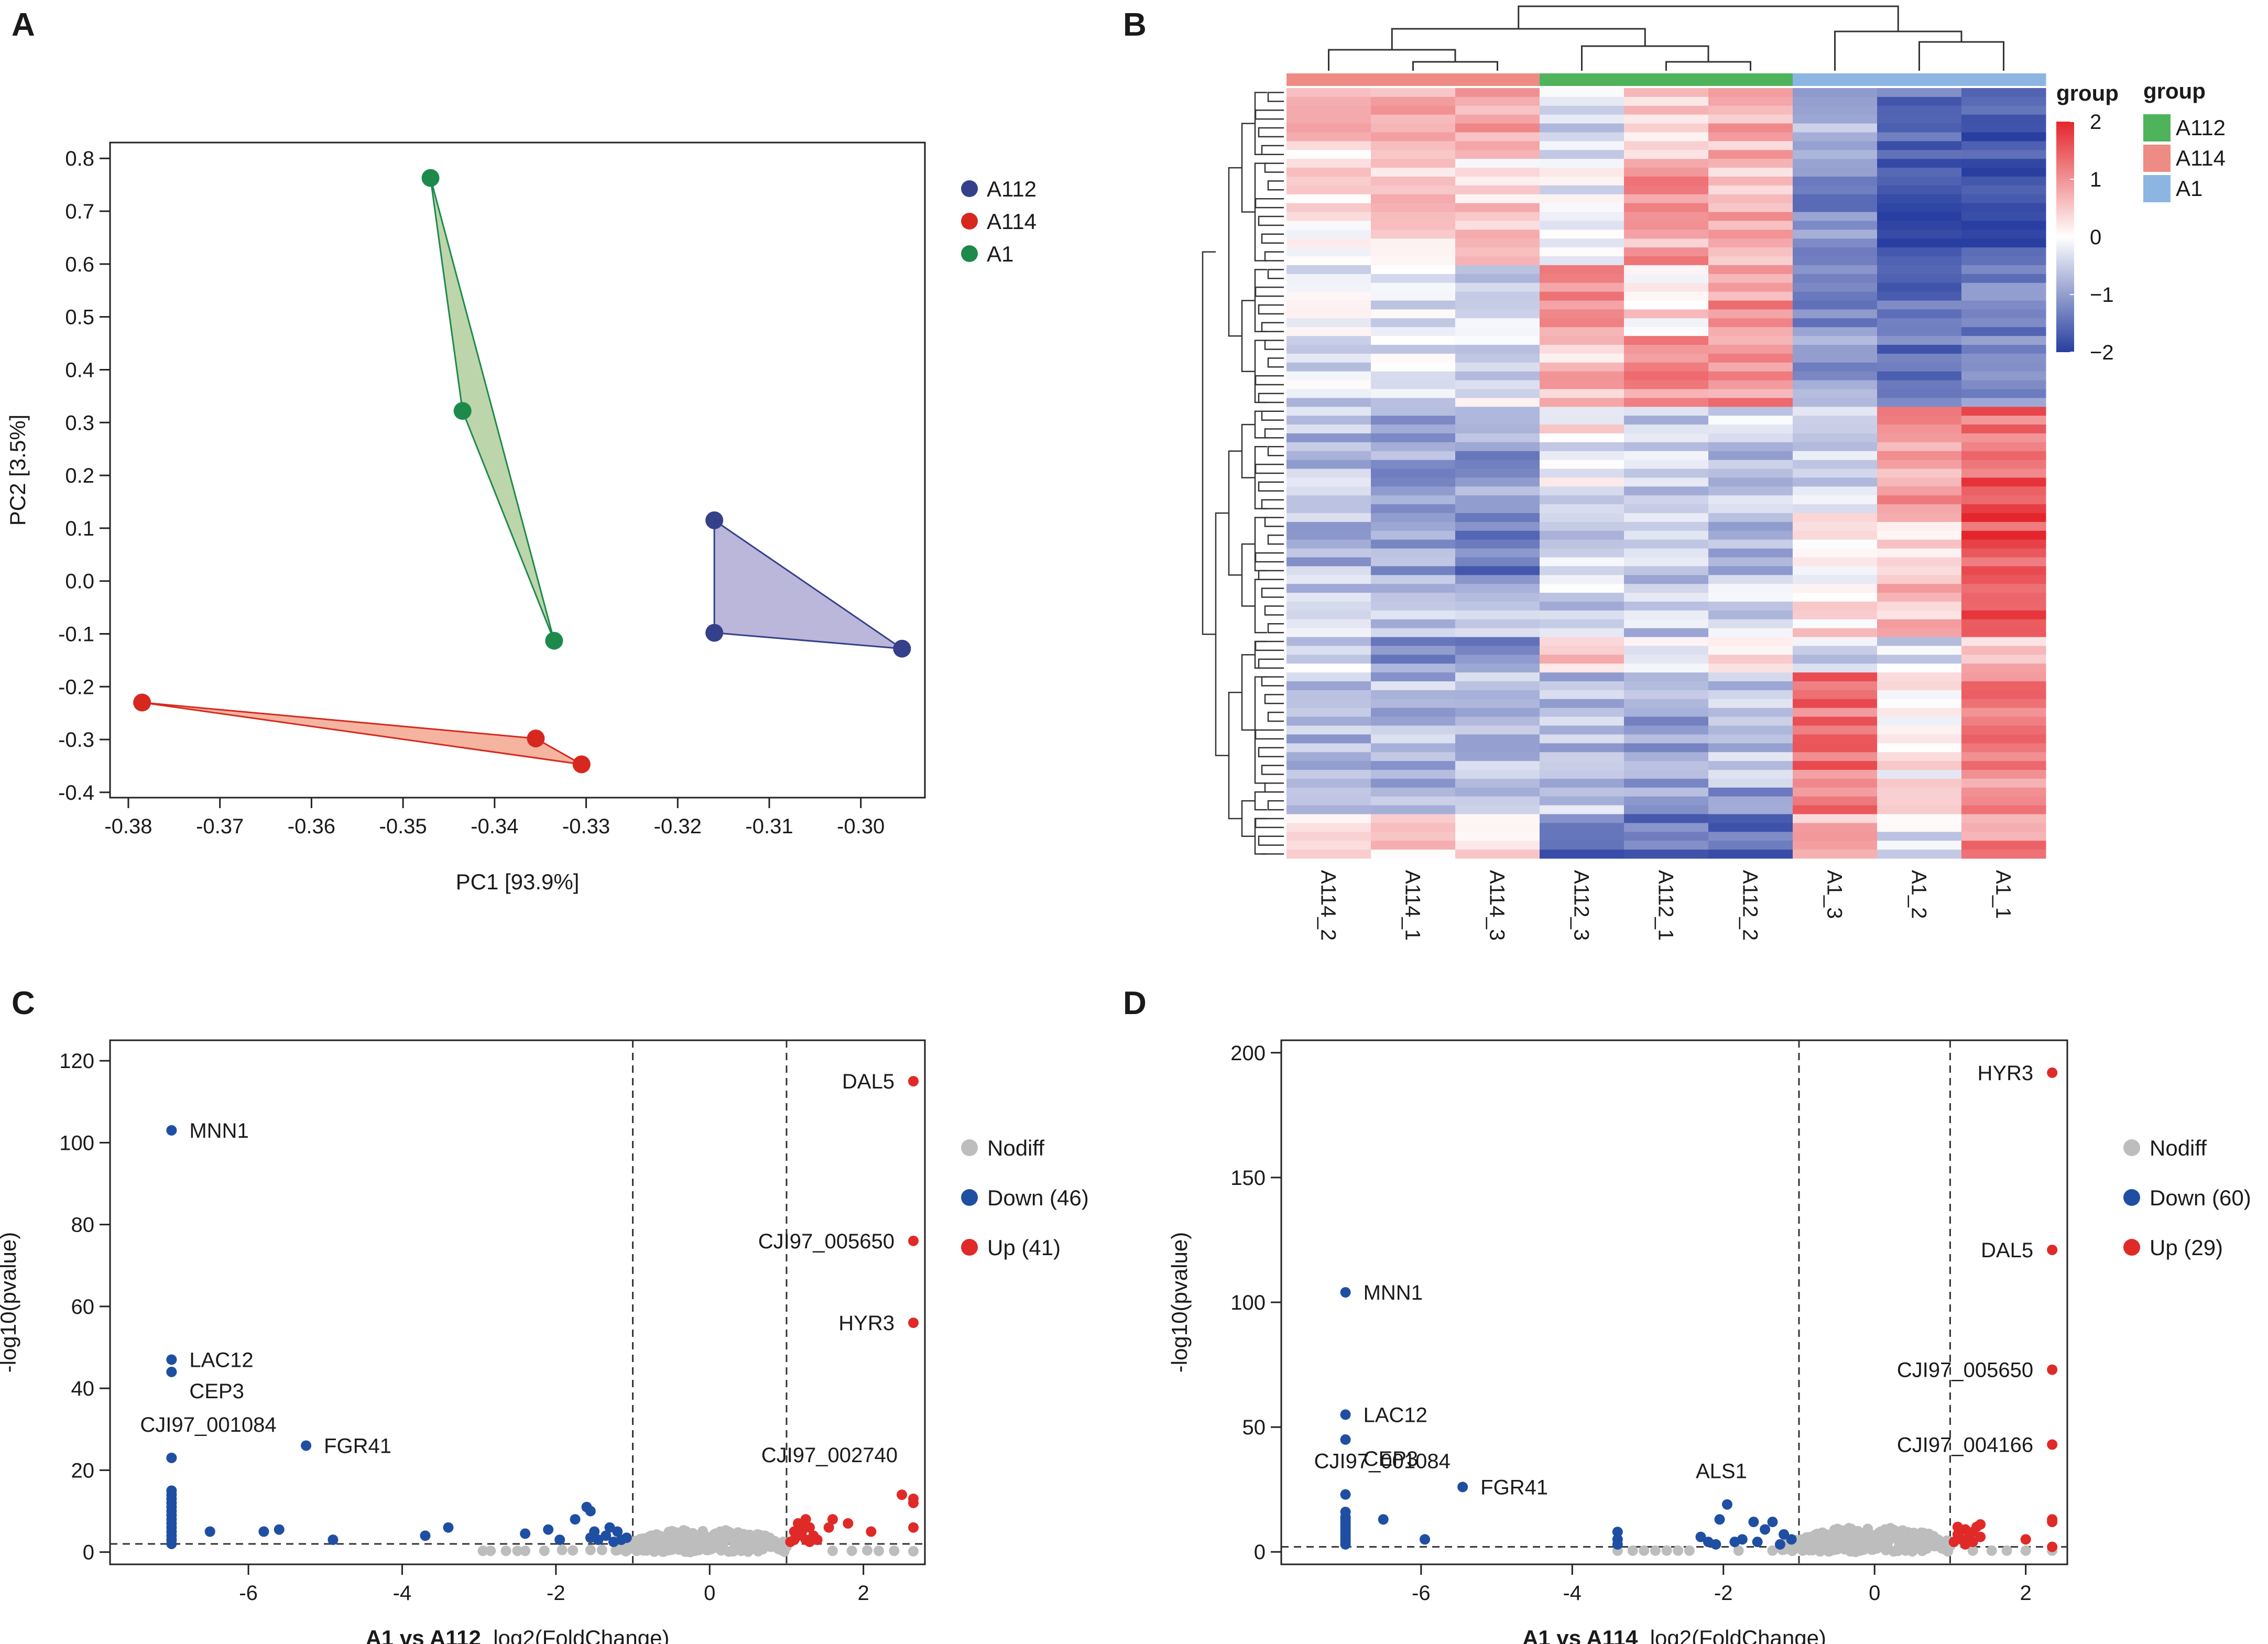 The height and width of the screenshot is (1644, 2268). Describe the element at coordinates (76, 740) in the screenshot. I see `y-tick-label: -0.3` at that location.